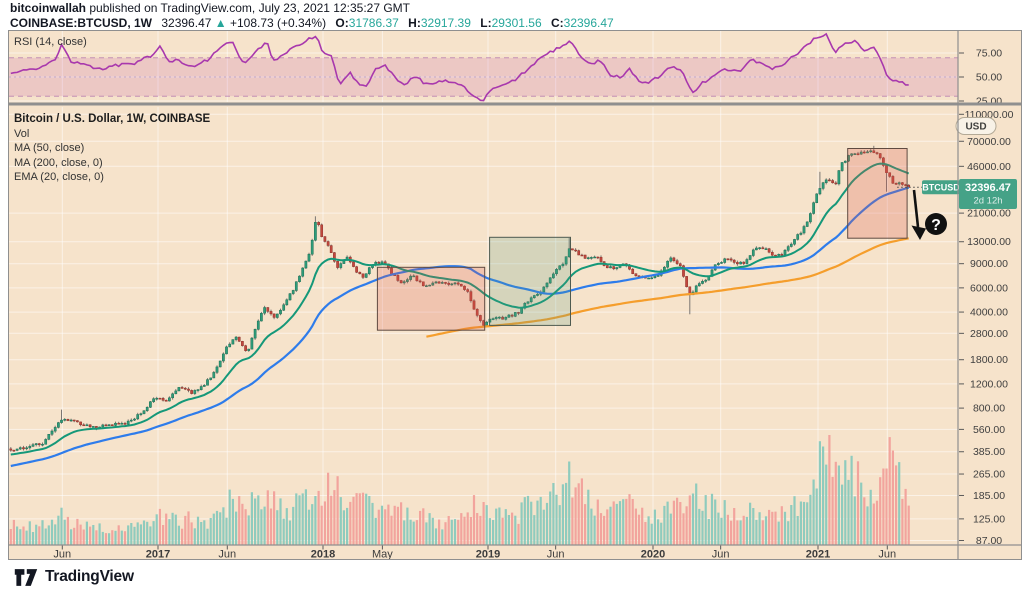 Image resolution: width=1024 pixels, height=593 pixels. I want to click on svg-text: 2018, so click(323, 555).